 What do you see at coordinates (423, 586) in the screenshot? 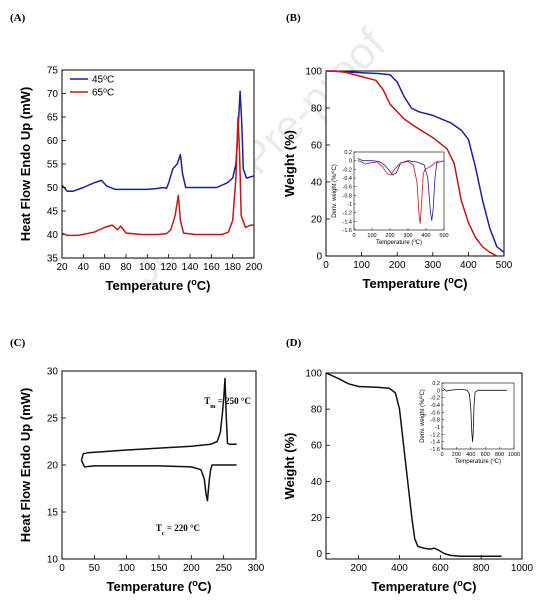
I see `chart-d-x-axis-title: Temperature (oC)` at bounding box center [423, 586].